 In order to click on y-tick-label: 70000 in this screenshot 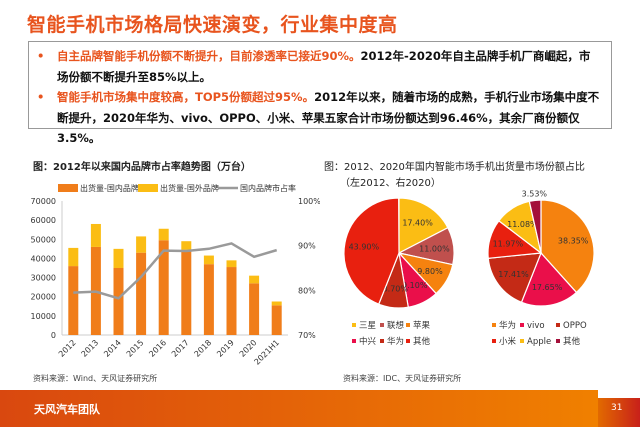, I will do `click(43, 201)`.